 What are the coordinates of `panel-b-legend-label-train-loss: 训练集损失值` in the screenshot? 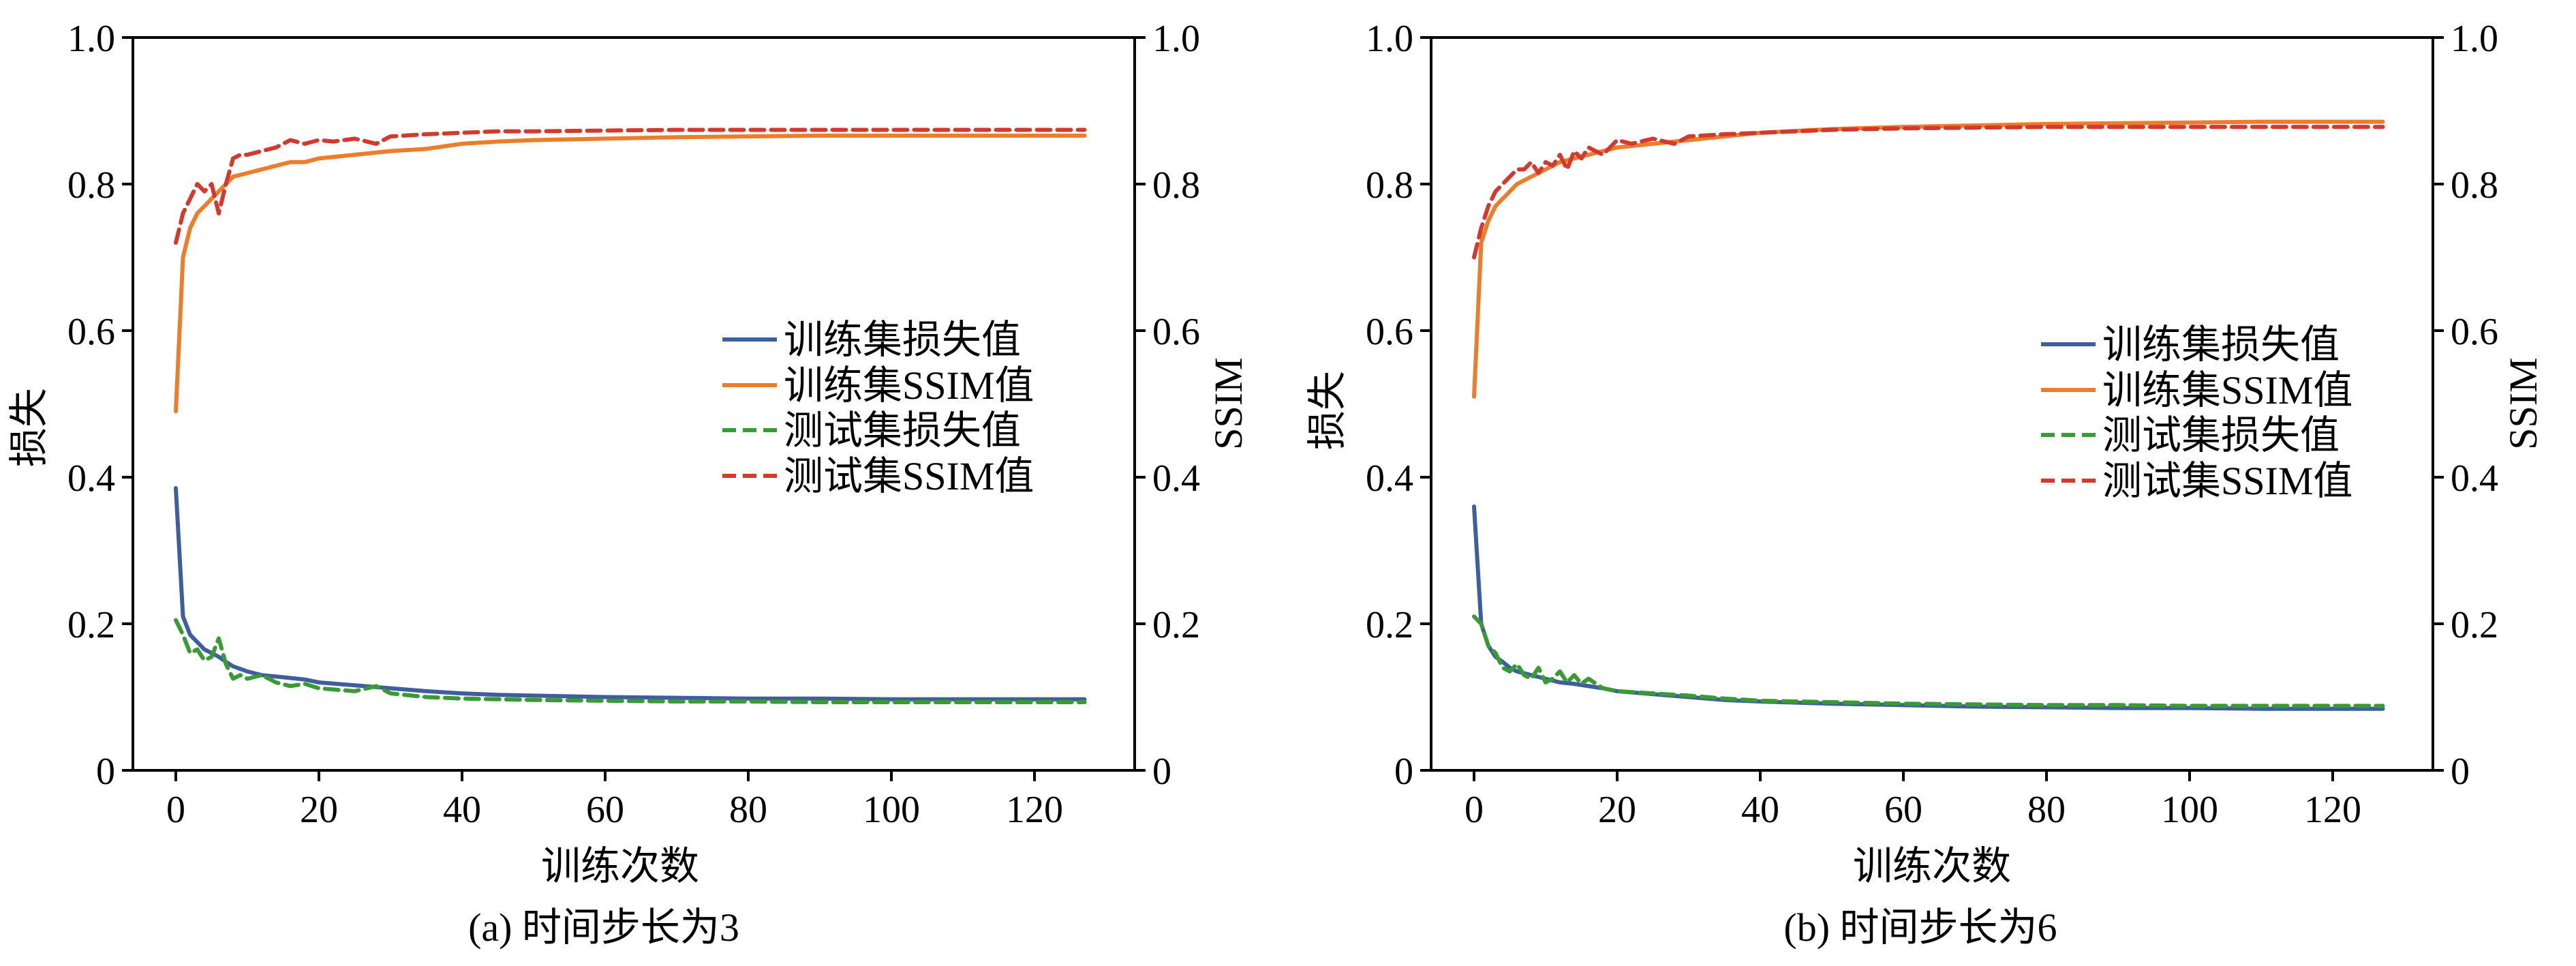 It's located at (2221, 344).